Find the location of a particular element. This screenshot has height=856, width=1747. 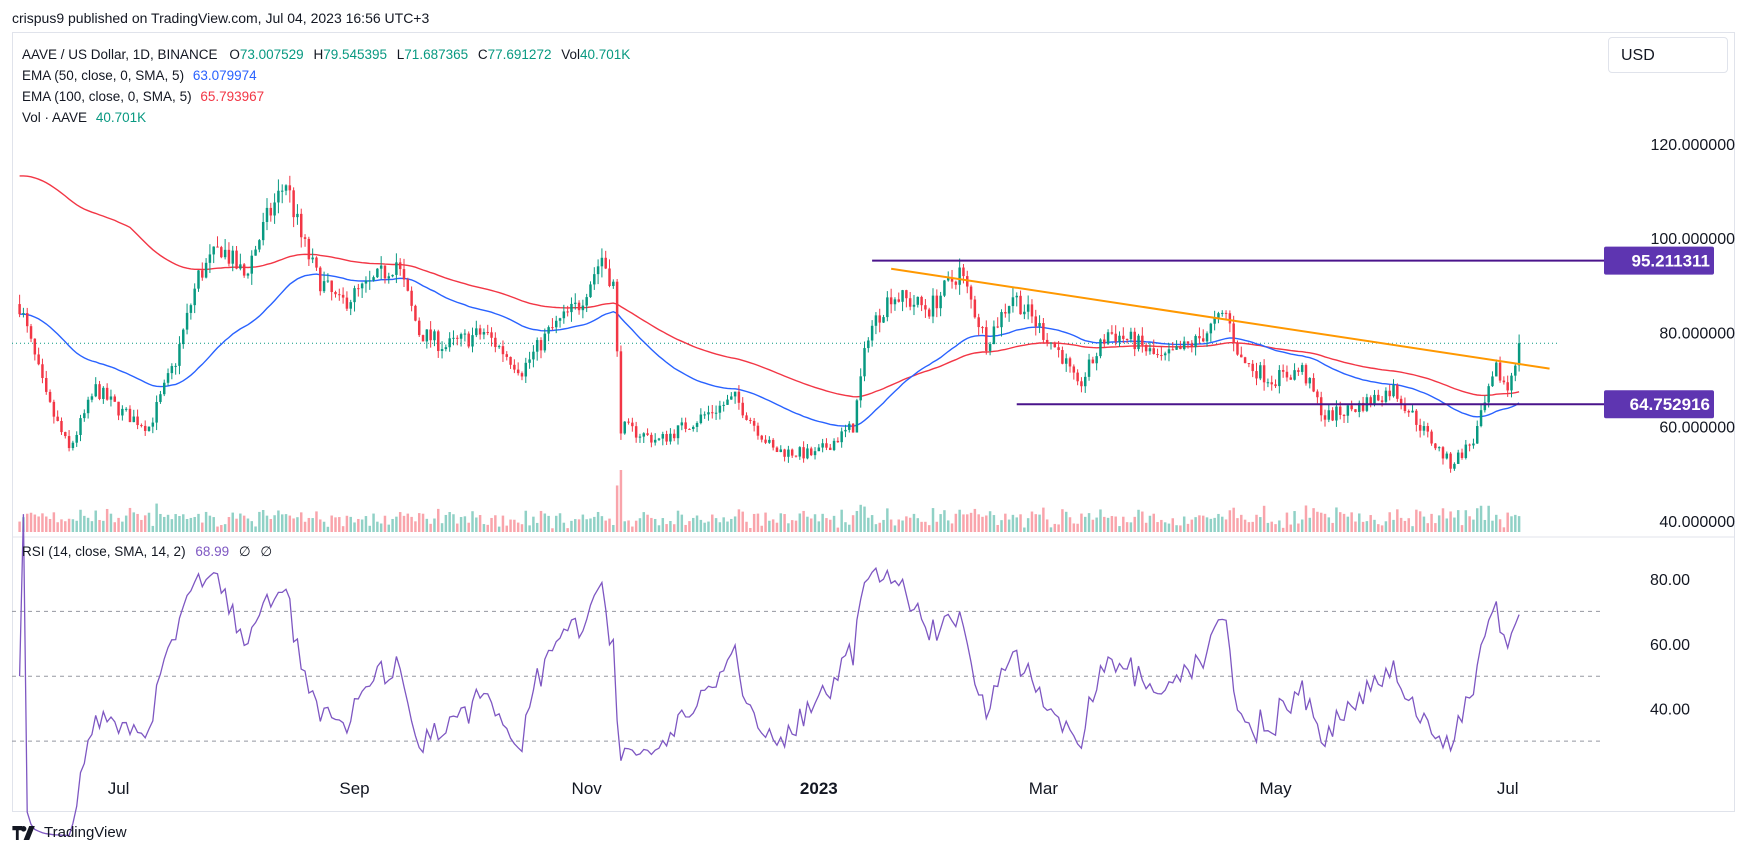

rsi-legend: RSI (14, close, SMA, 14, 2) 68.99 ∅ ∅ is located at coordinates (147, 552).